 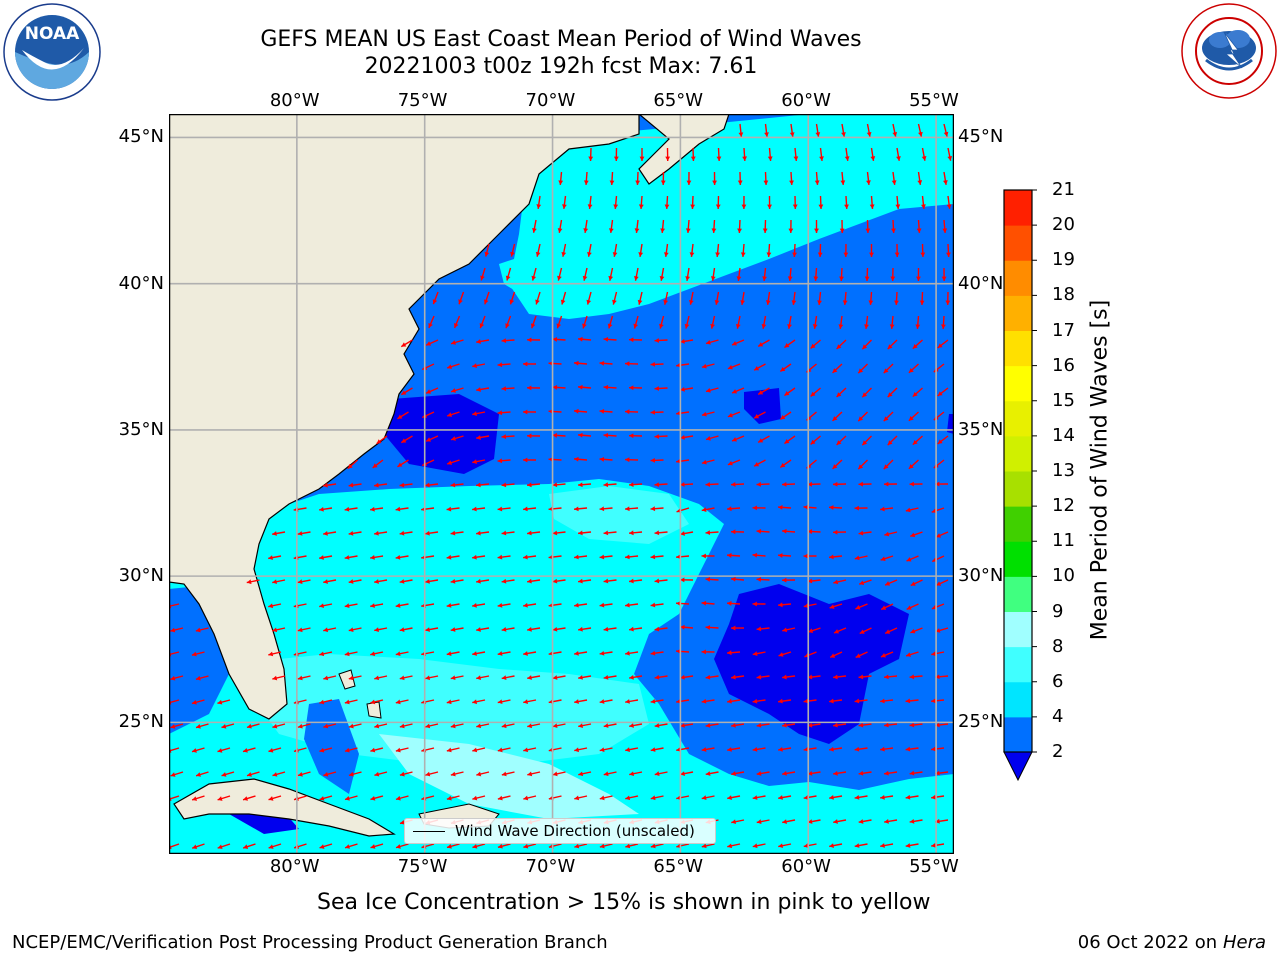 What do you see at coordinates (731, 216) in the screenshot?
I see `field-cyan-north` at bounding box center [731, 216].